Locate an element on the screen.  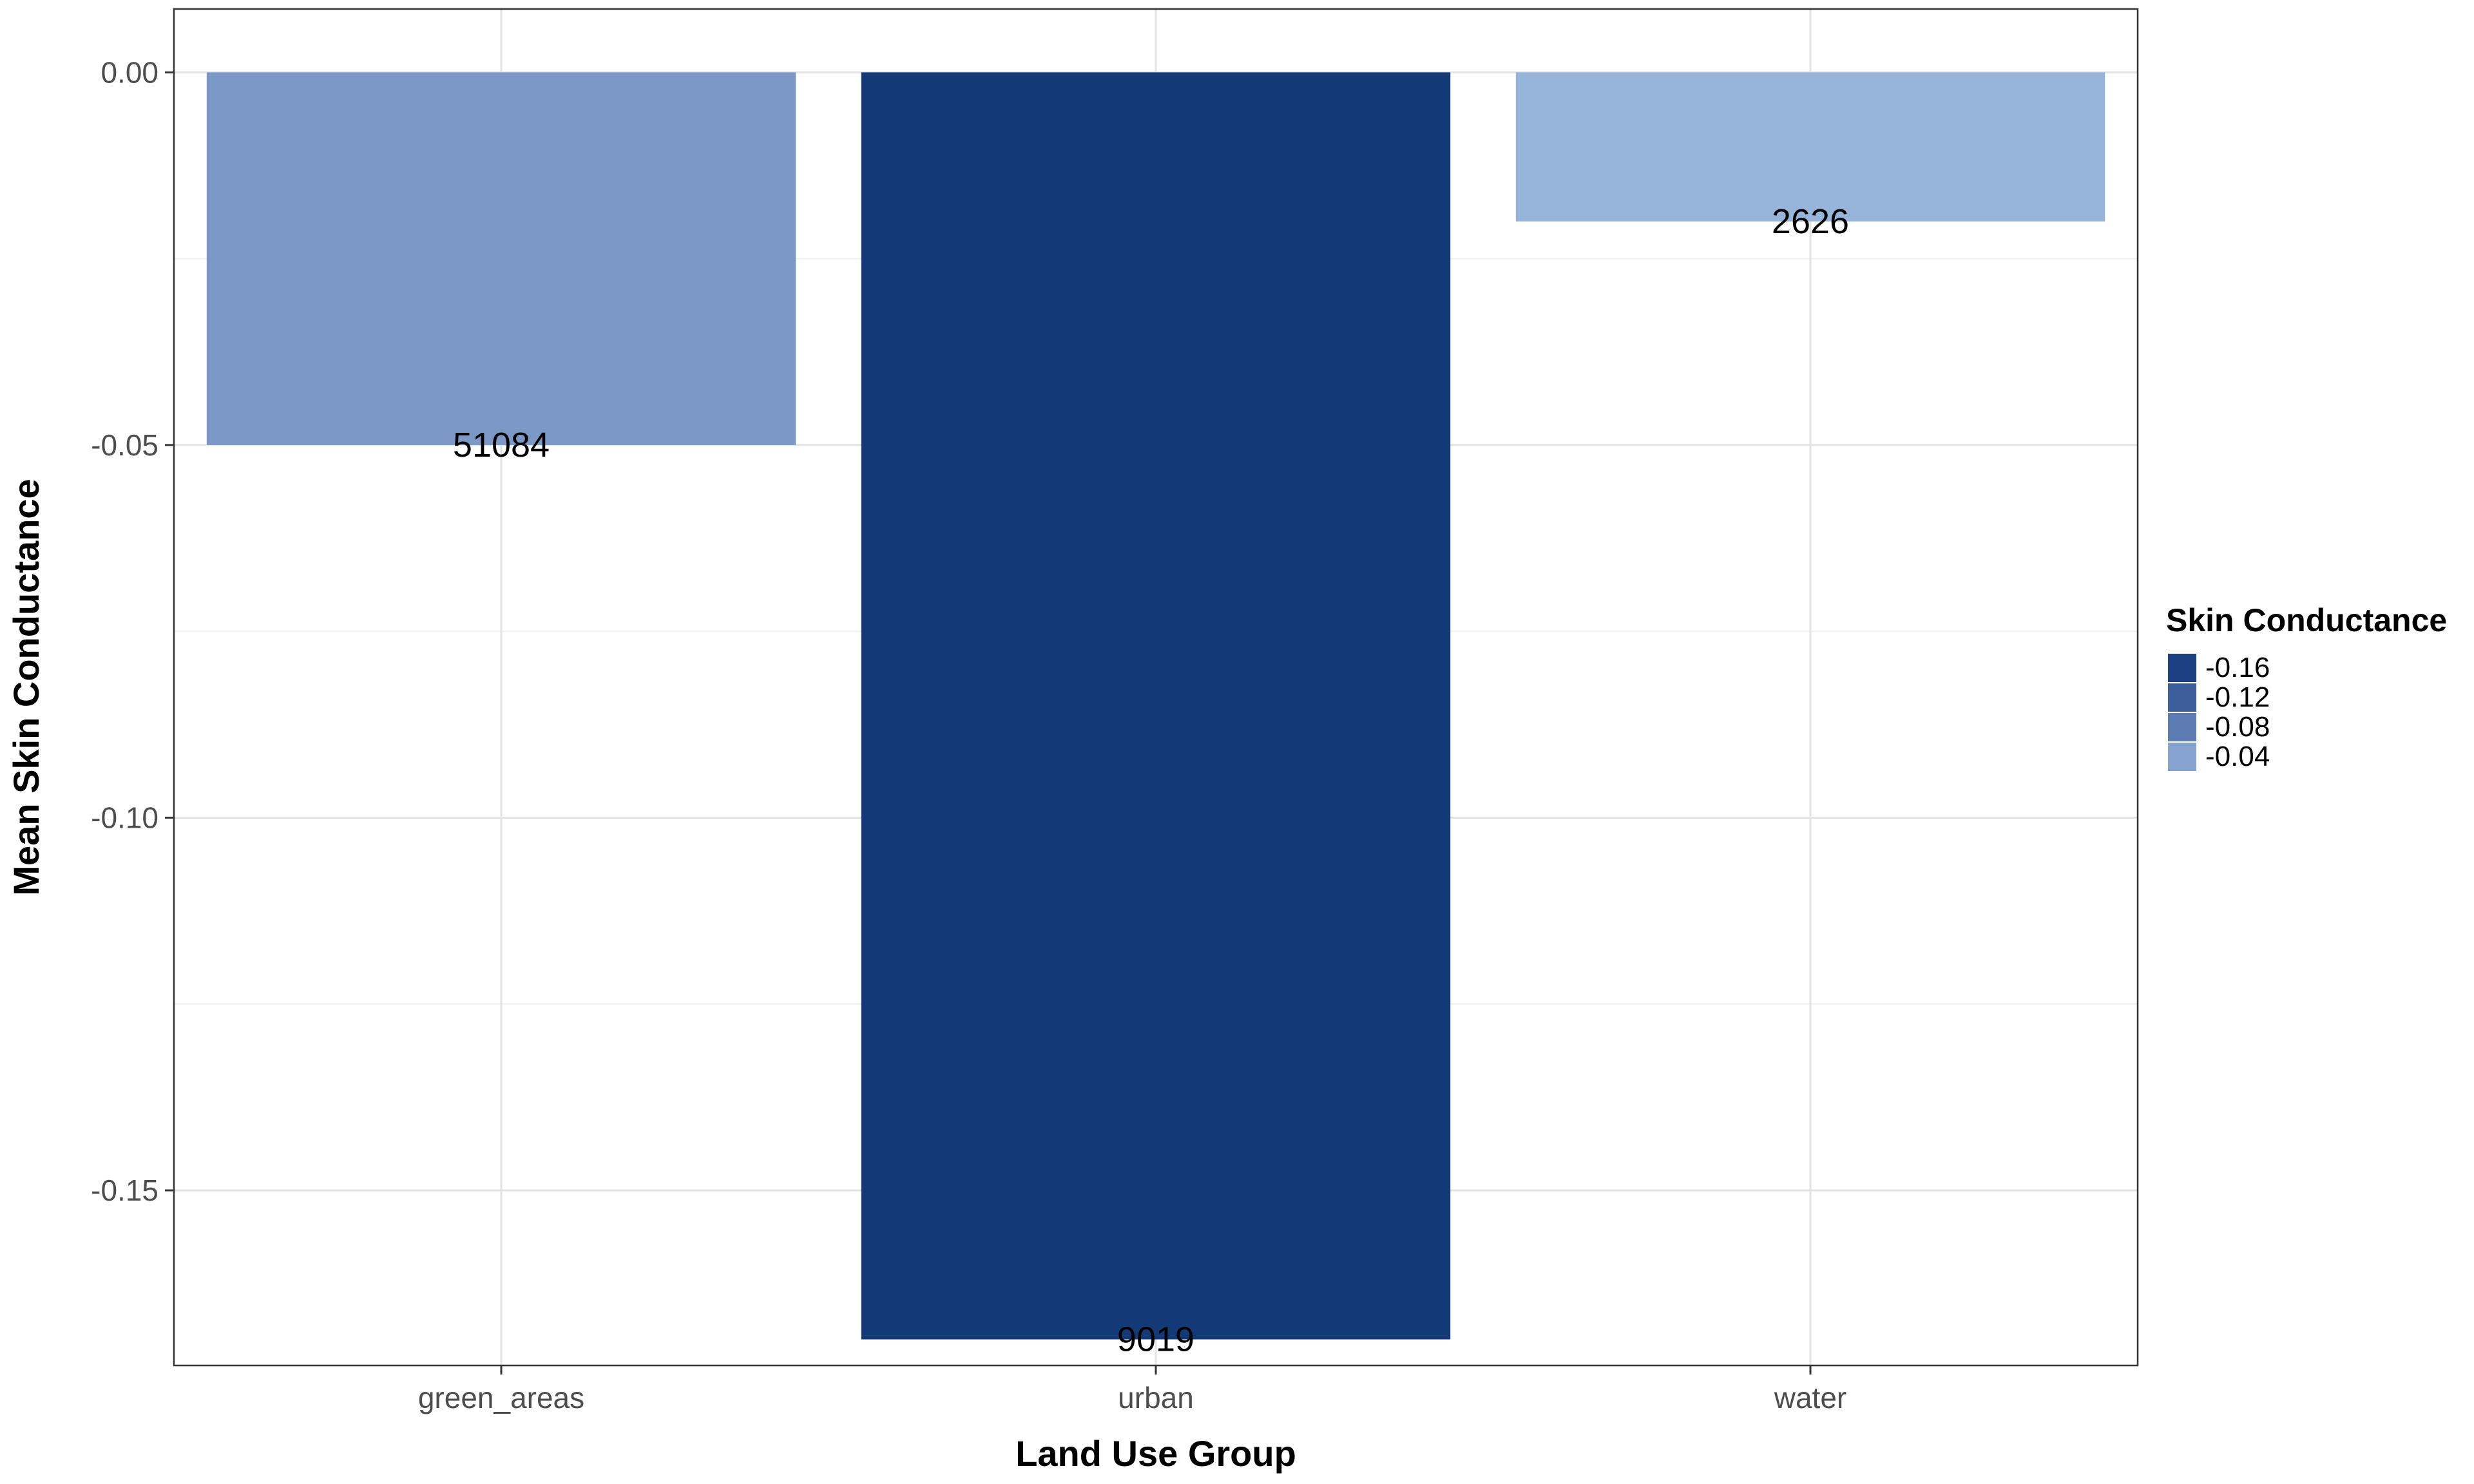
legend: Skin Conductance -0.16-0.12-0.08-0.04 is located at coordinates (2306, 687).